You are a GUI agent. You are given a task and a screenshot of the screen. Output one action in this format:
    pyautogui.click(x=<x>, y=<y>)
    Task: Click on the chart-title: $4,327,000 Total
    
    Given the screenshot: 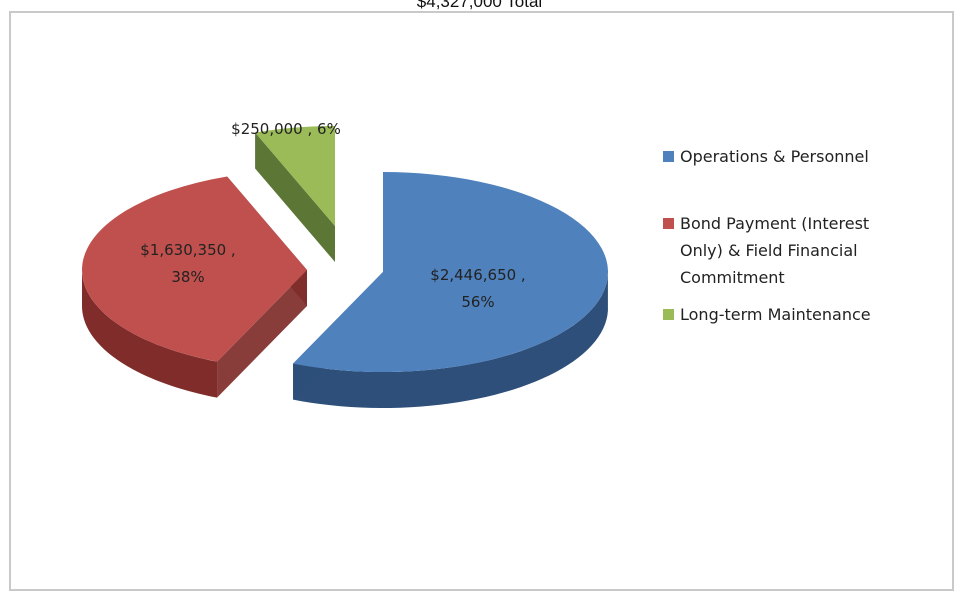 What is the action you would take?
    pyautogui.click(x=479, y=5)
    